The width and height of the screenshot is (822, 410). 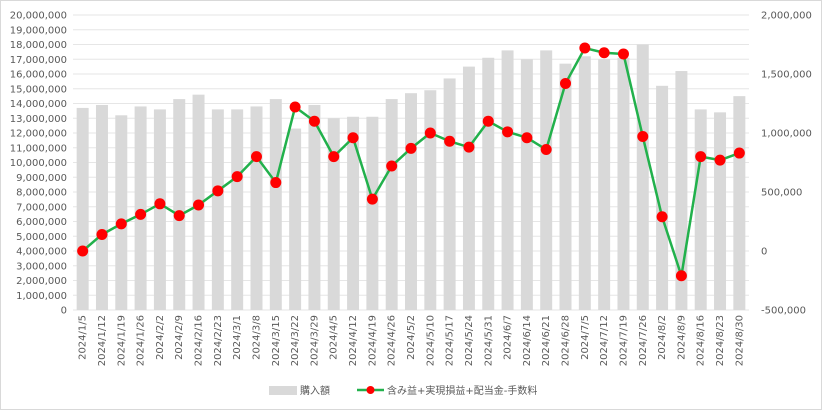 I want to click on x-tick-label: 2024/7/19, so click(x=623, y=340).